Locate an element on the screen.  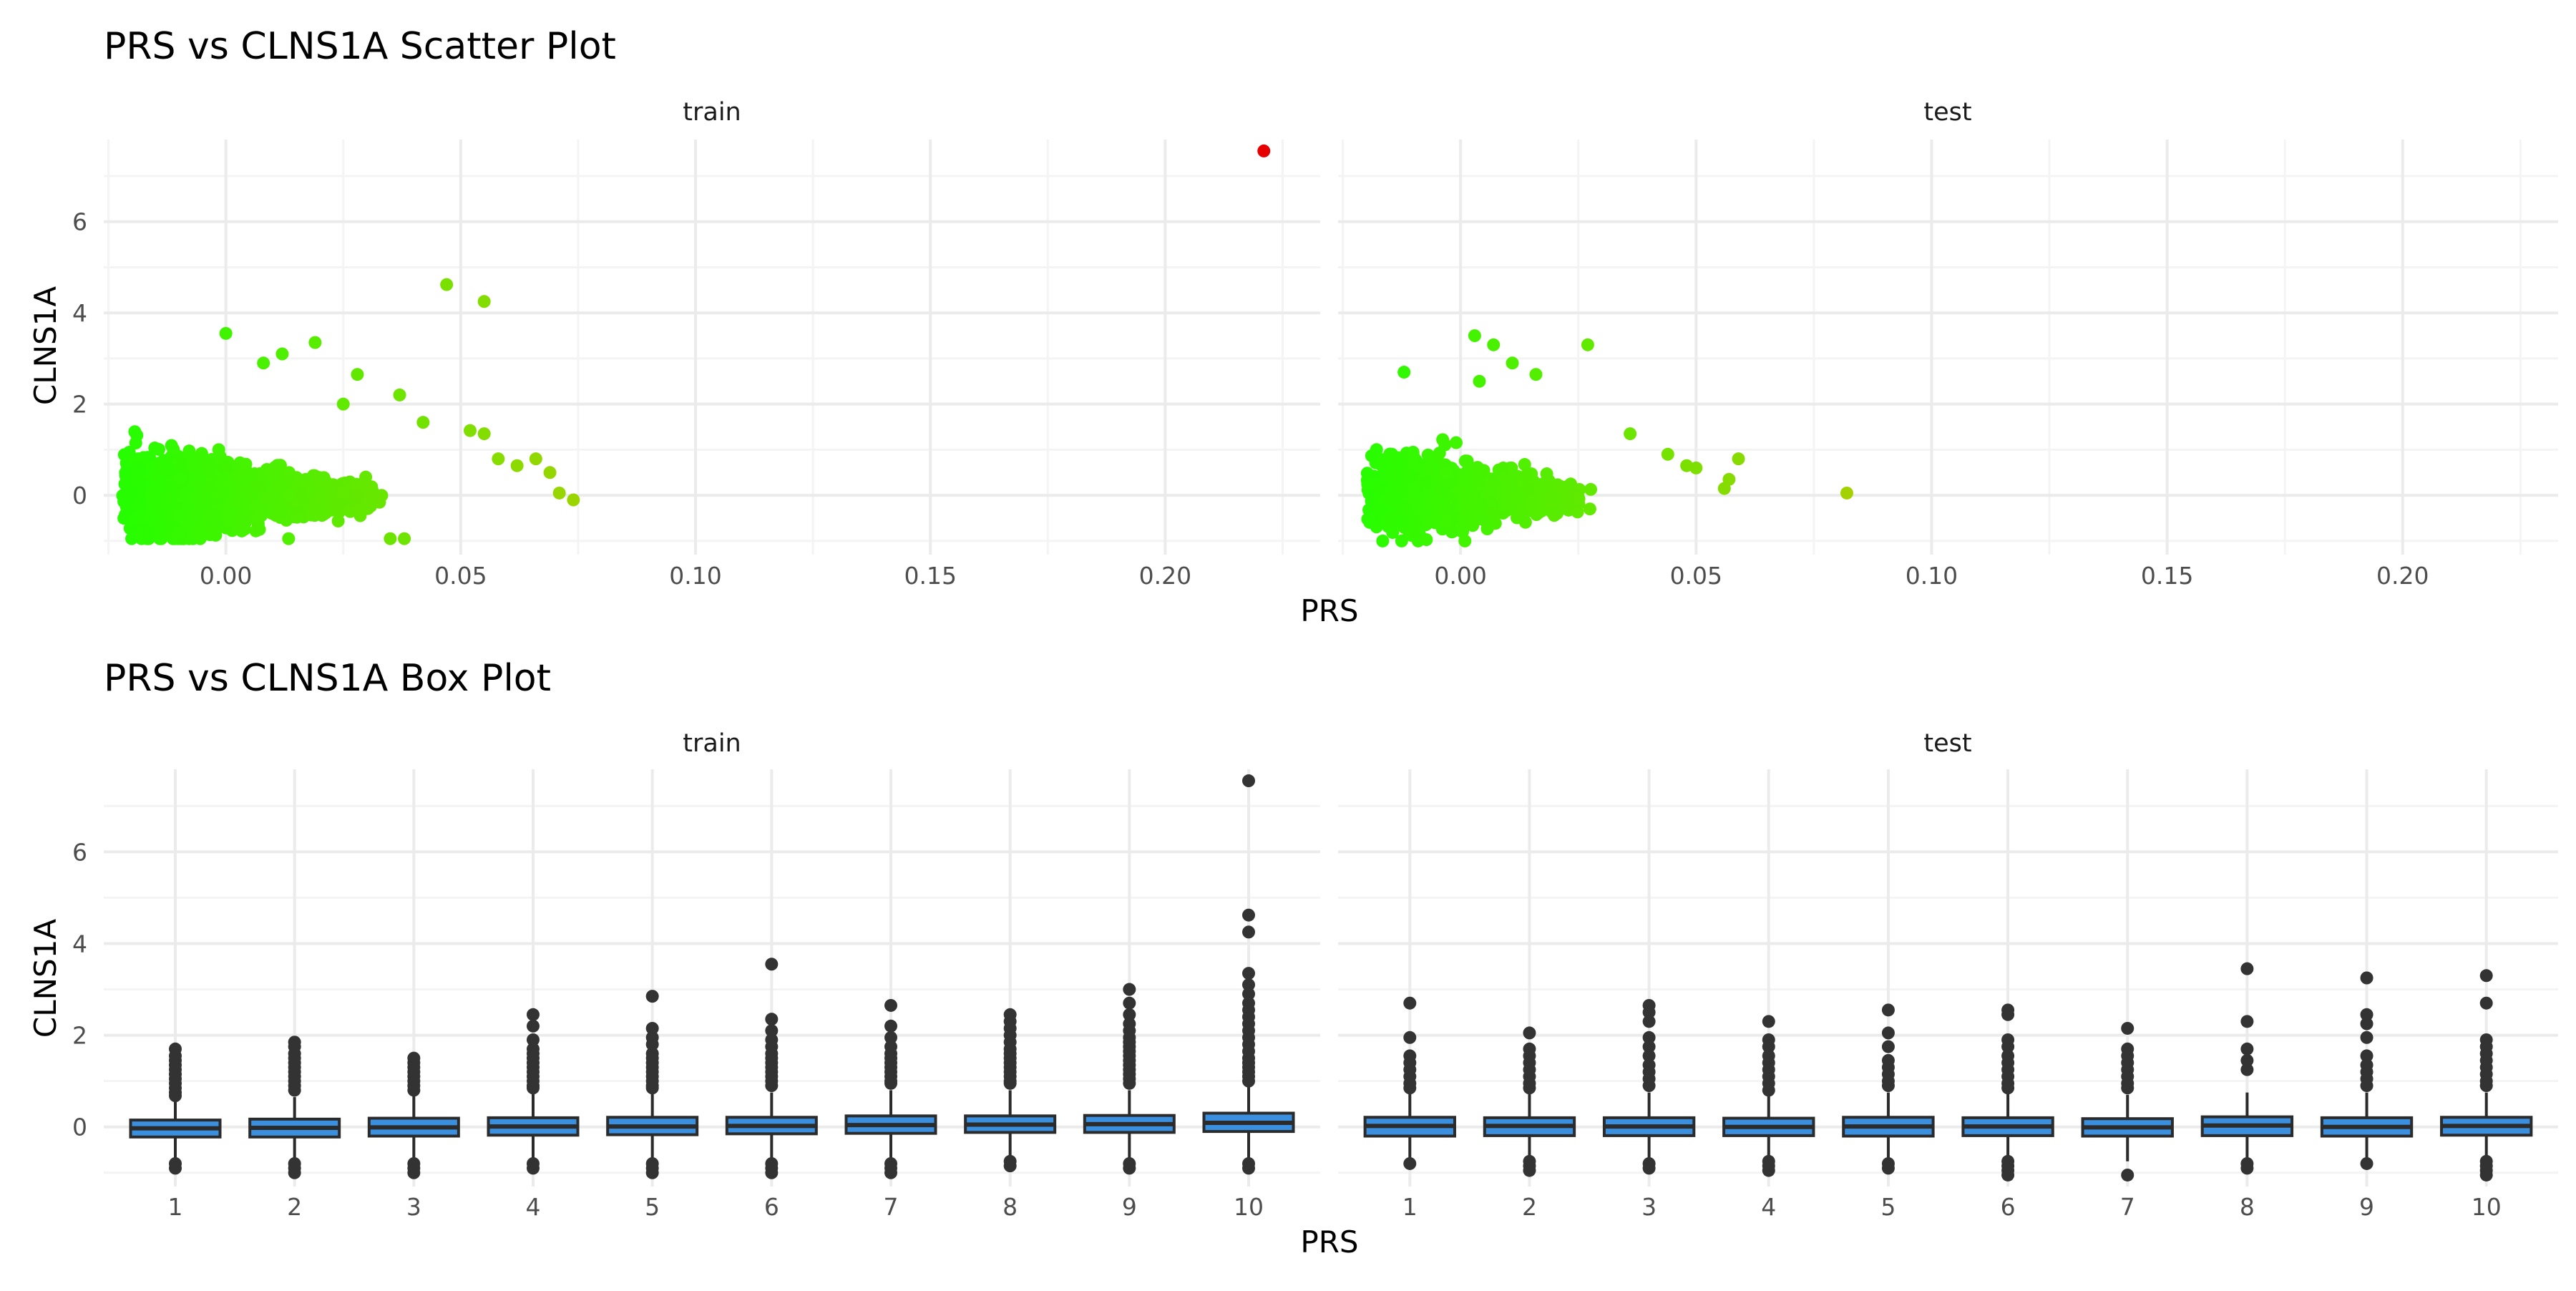
scatter-y-axis-label: CLNS1A is located at coordinates (45, 346).